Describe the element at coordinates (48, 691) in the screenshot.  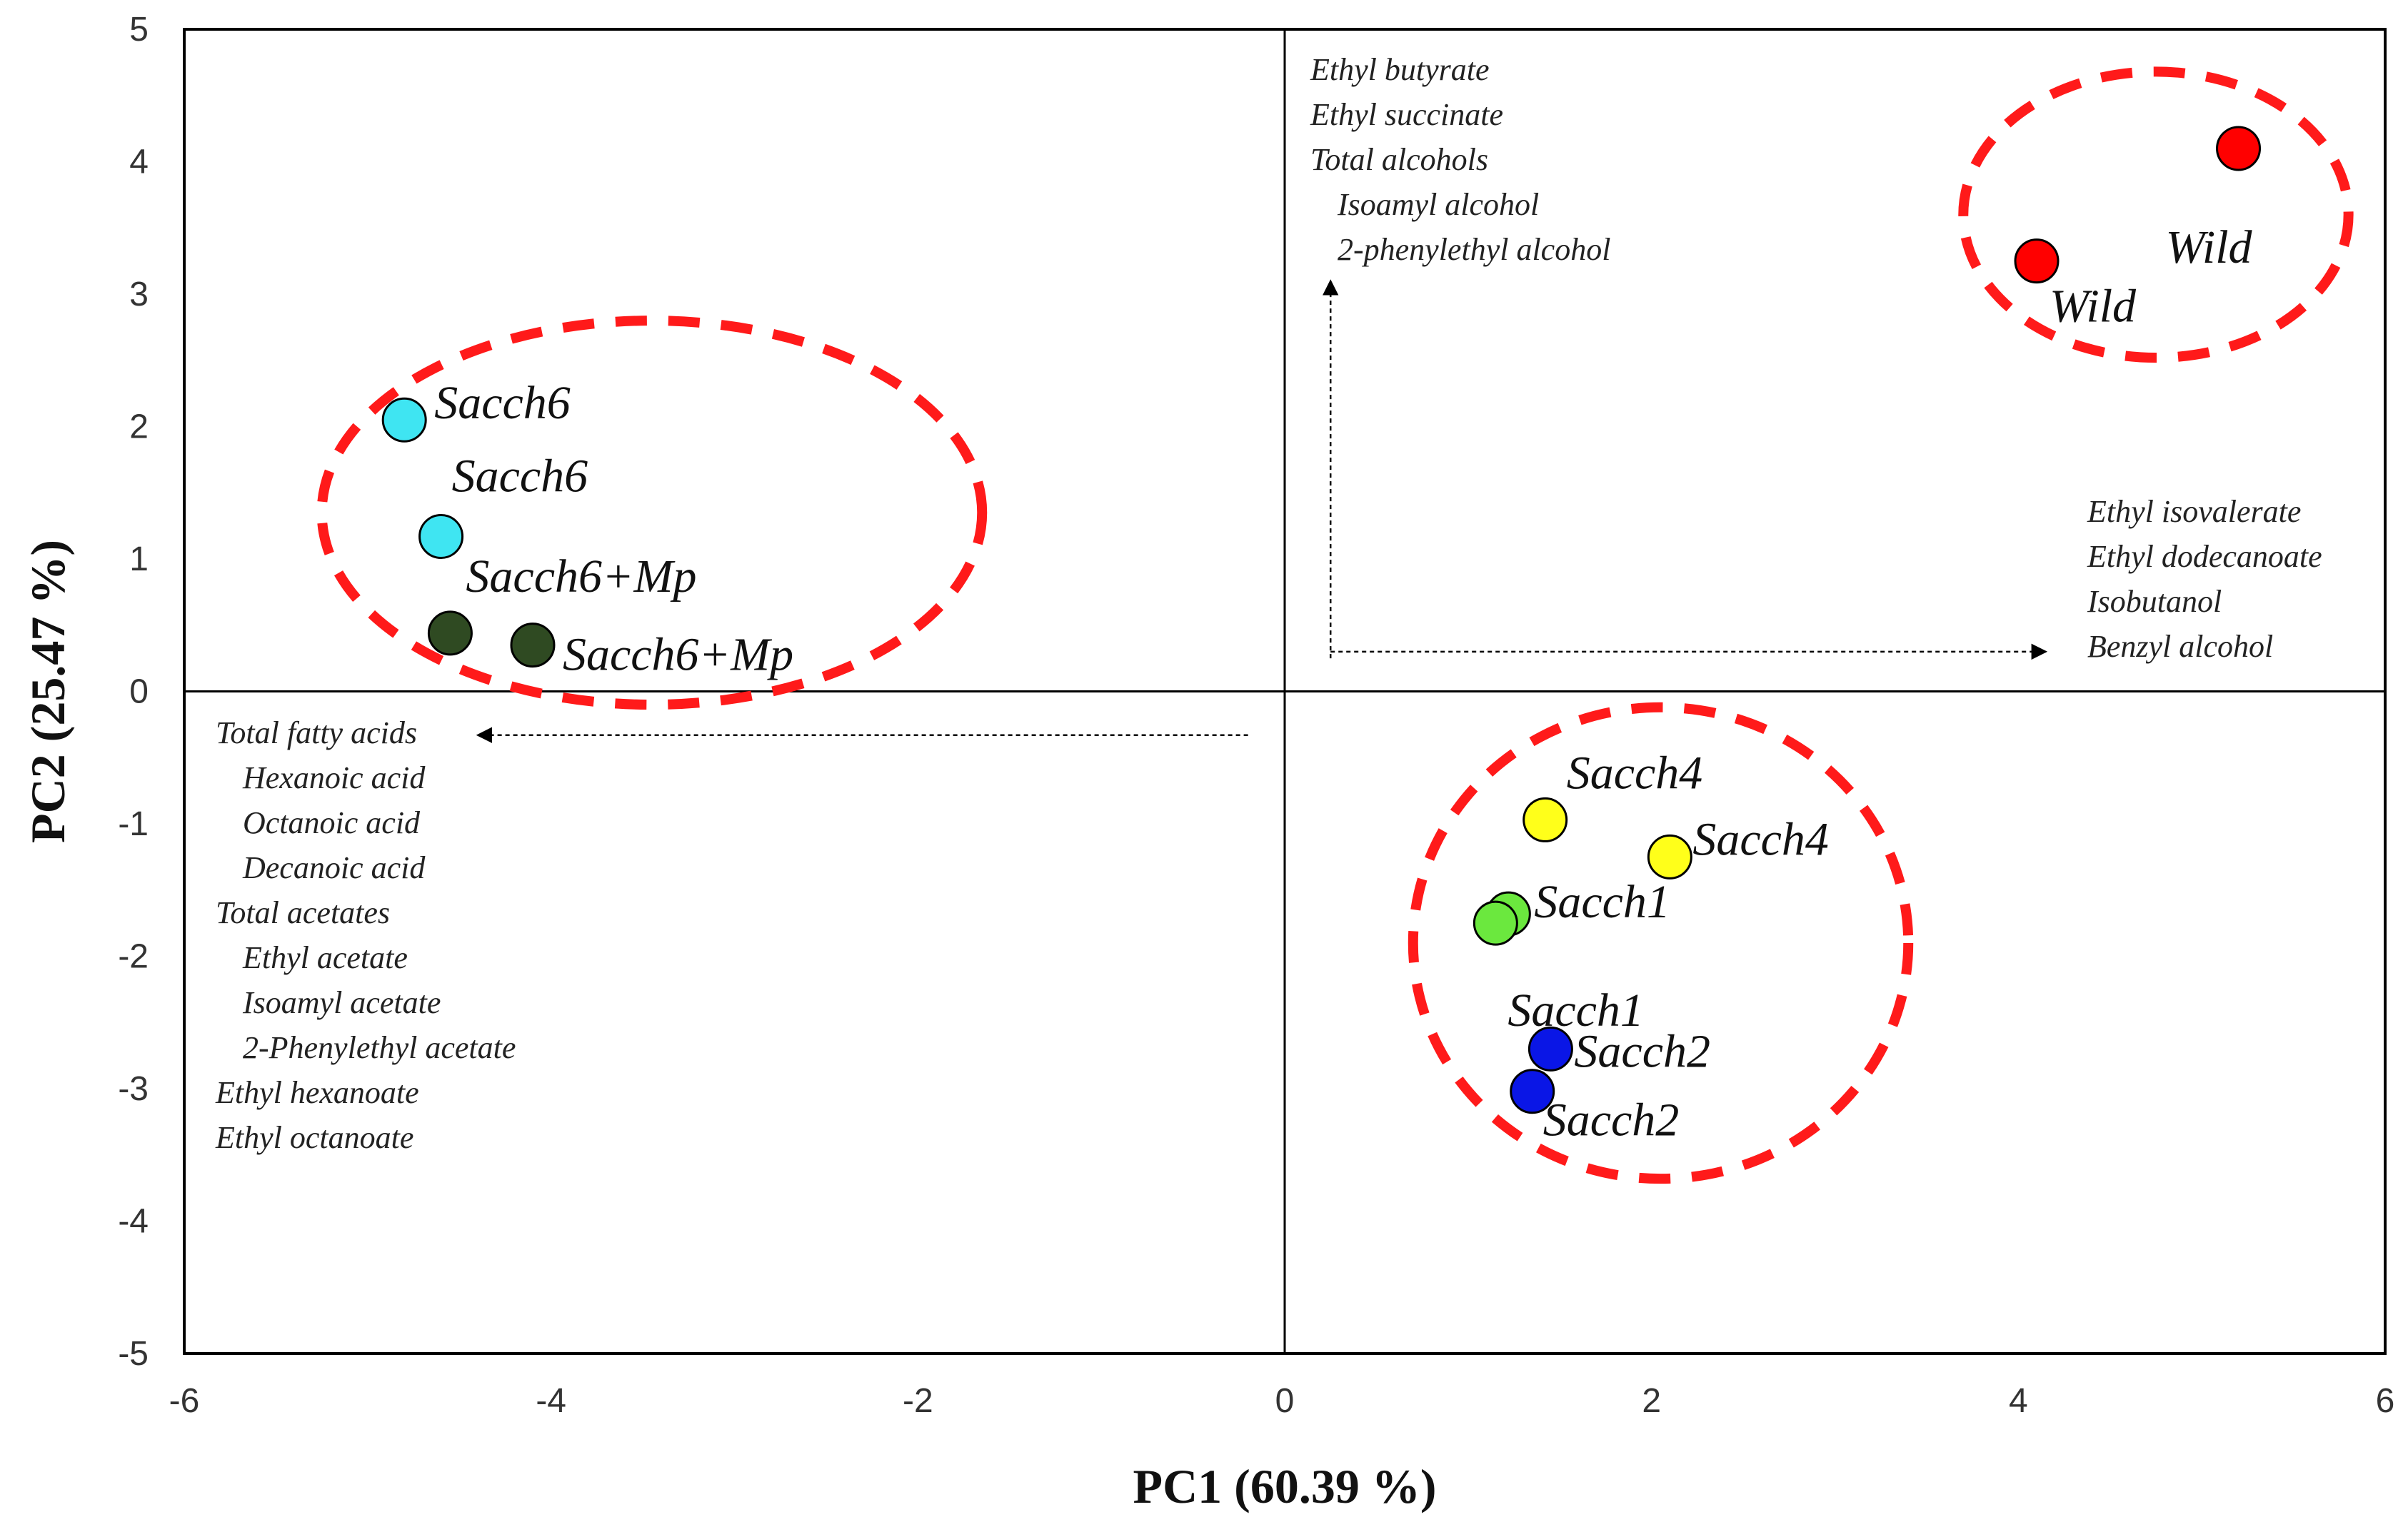
I see `y-axis-title: PC2 (25.47 %)` at that location.